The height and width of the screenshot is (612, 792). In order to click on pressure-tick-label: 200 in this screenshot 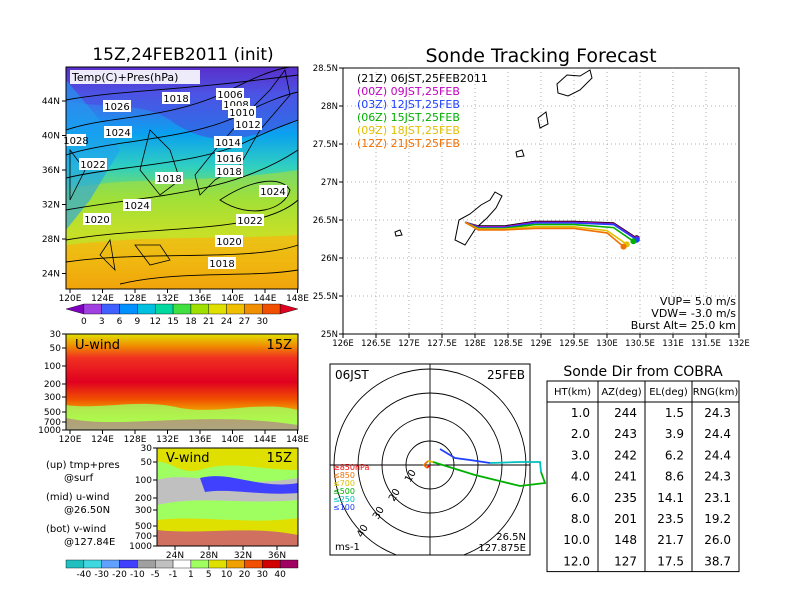, I will do `click(143, 499)`.